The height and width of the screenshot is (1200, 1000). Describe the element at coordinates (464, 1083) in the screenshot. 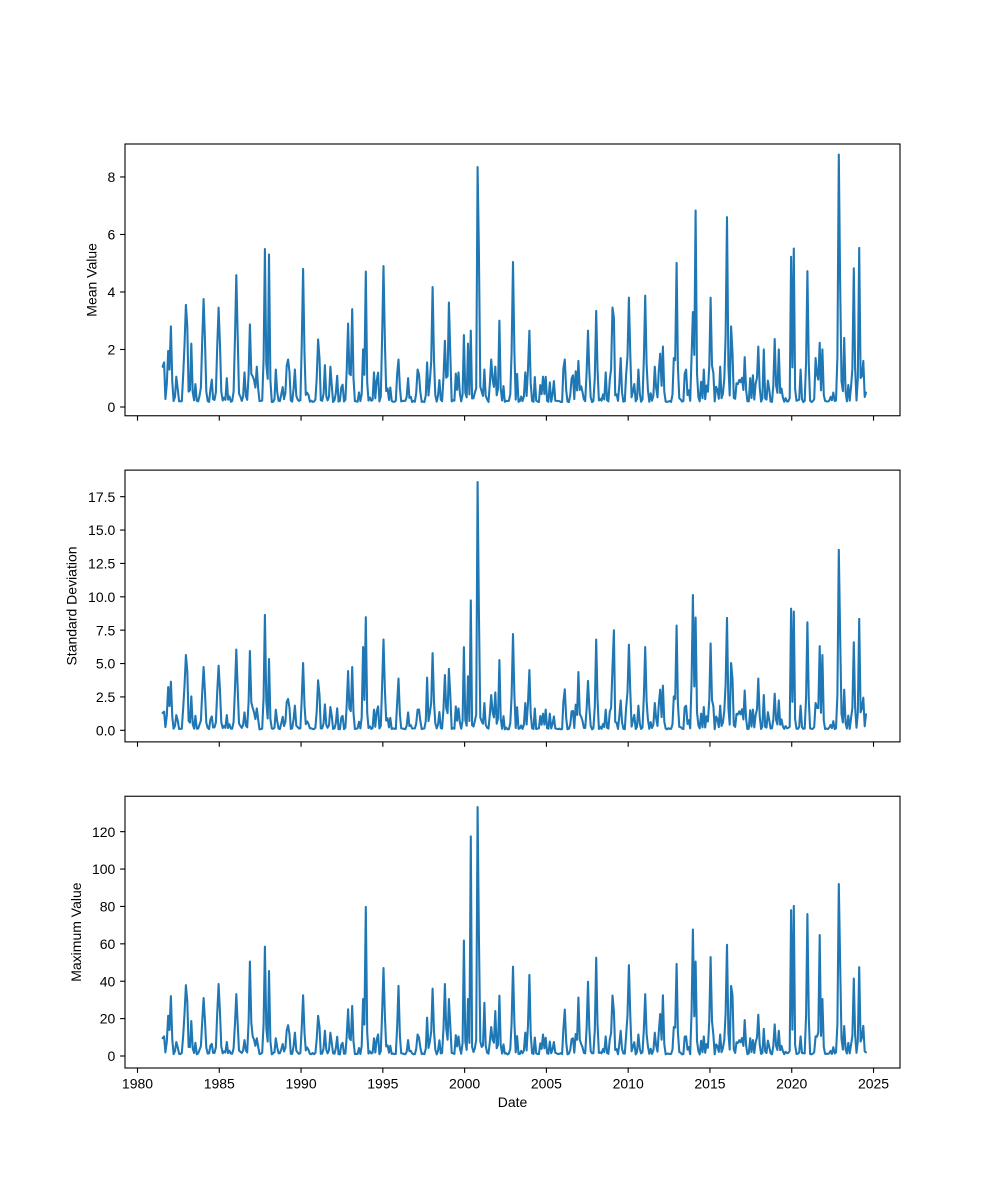

I see `svg-text: 2000` at that location.